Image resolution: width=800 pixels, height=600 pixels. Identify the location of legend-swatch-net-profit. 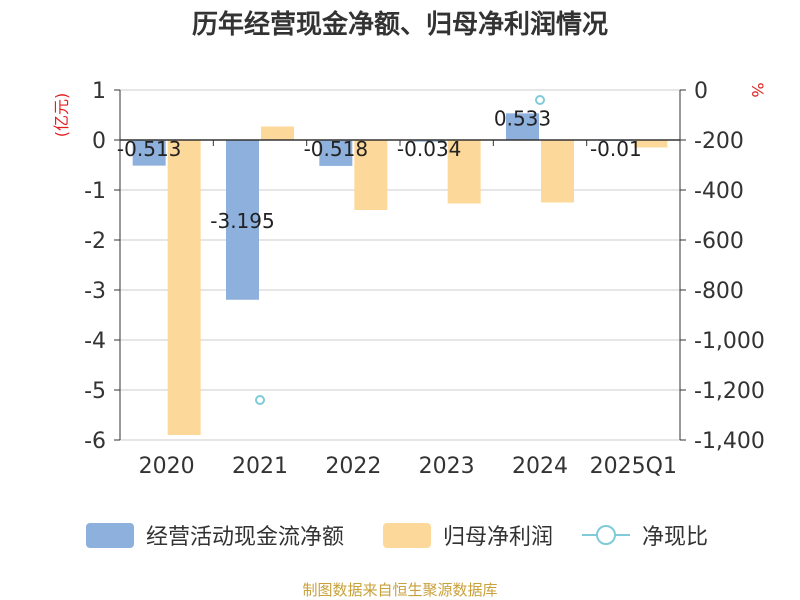
(407, 535).